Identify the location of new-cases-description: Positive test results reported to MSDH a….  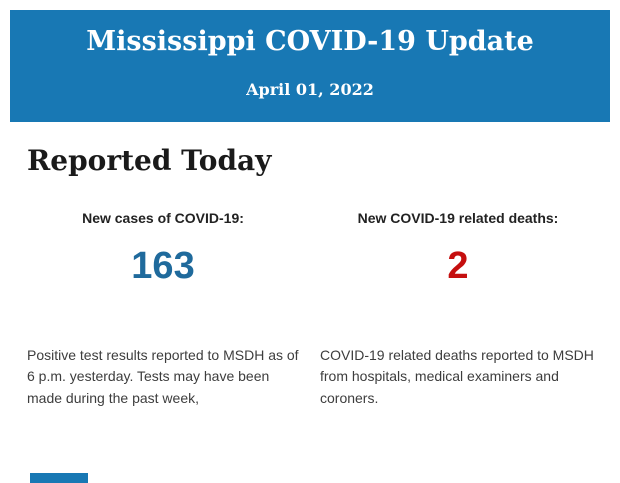
(163, 376).